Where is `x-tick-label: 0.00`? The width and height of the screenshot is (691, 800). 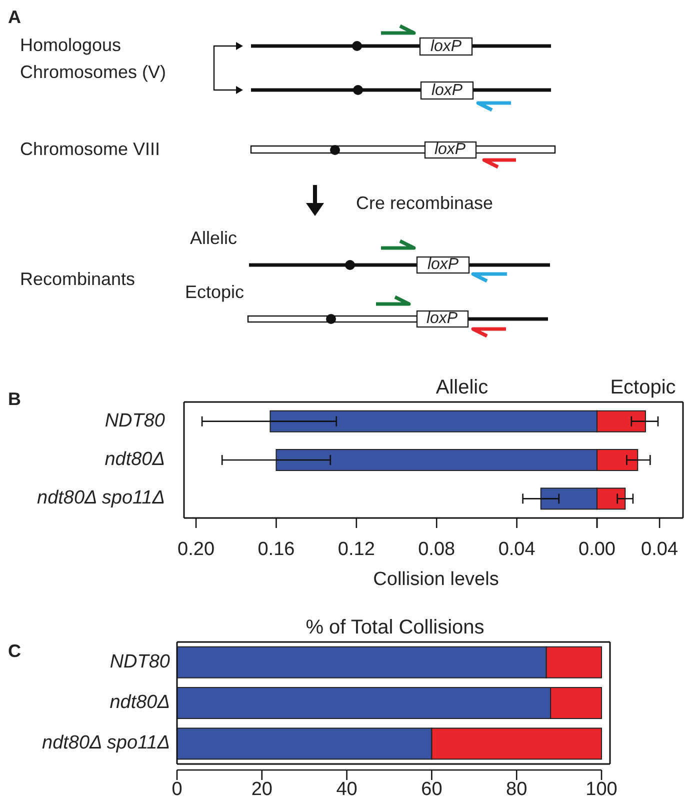
x-tick-label: 0.00 is located at coordinates (597, 549).